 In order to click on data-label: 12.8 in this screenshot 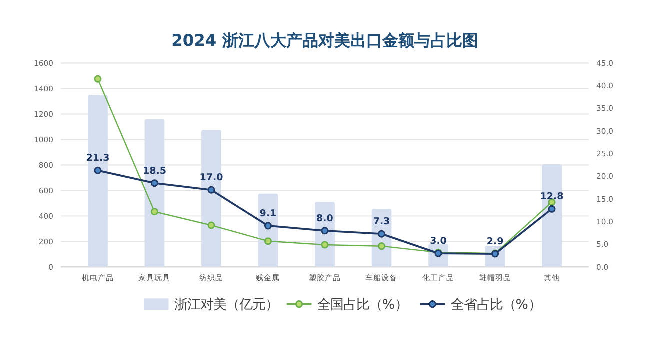, I will do `click(552, 197)`.